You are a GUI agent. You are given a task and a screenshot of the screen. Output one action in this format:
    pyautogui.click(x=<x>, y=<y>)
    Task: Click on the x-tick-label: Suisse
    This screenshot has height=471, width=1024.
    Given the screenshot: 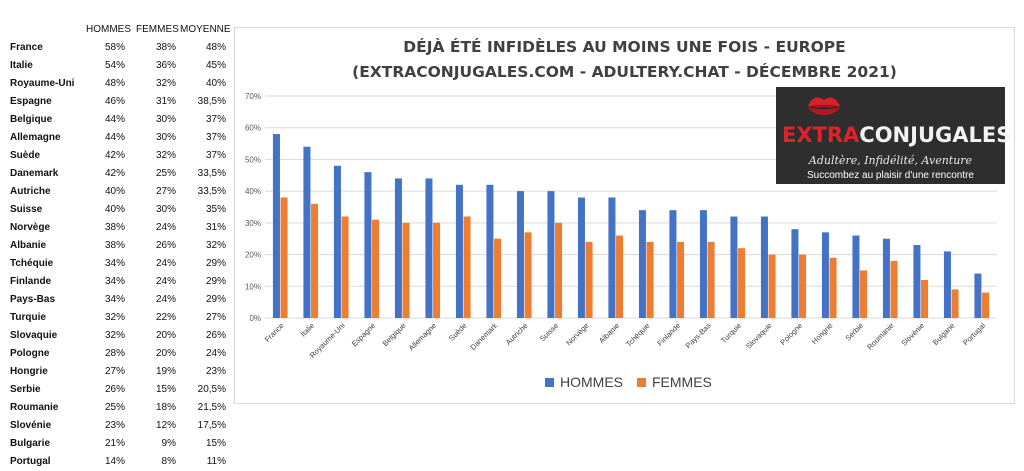 What is the action you would take?
    pyautogui.click(x=549, y=332)
    